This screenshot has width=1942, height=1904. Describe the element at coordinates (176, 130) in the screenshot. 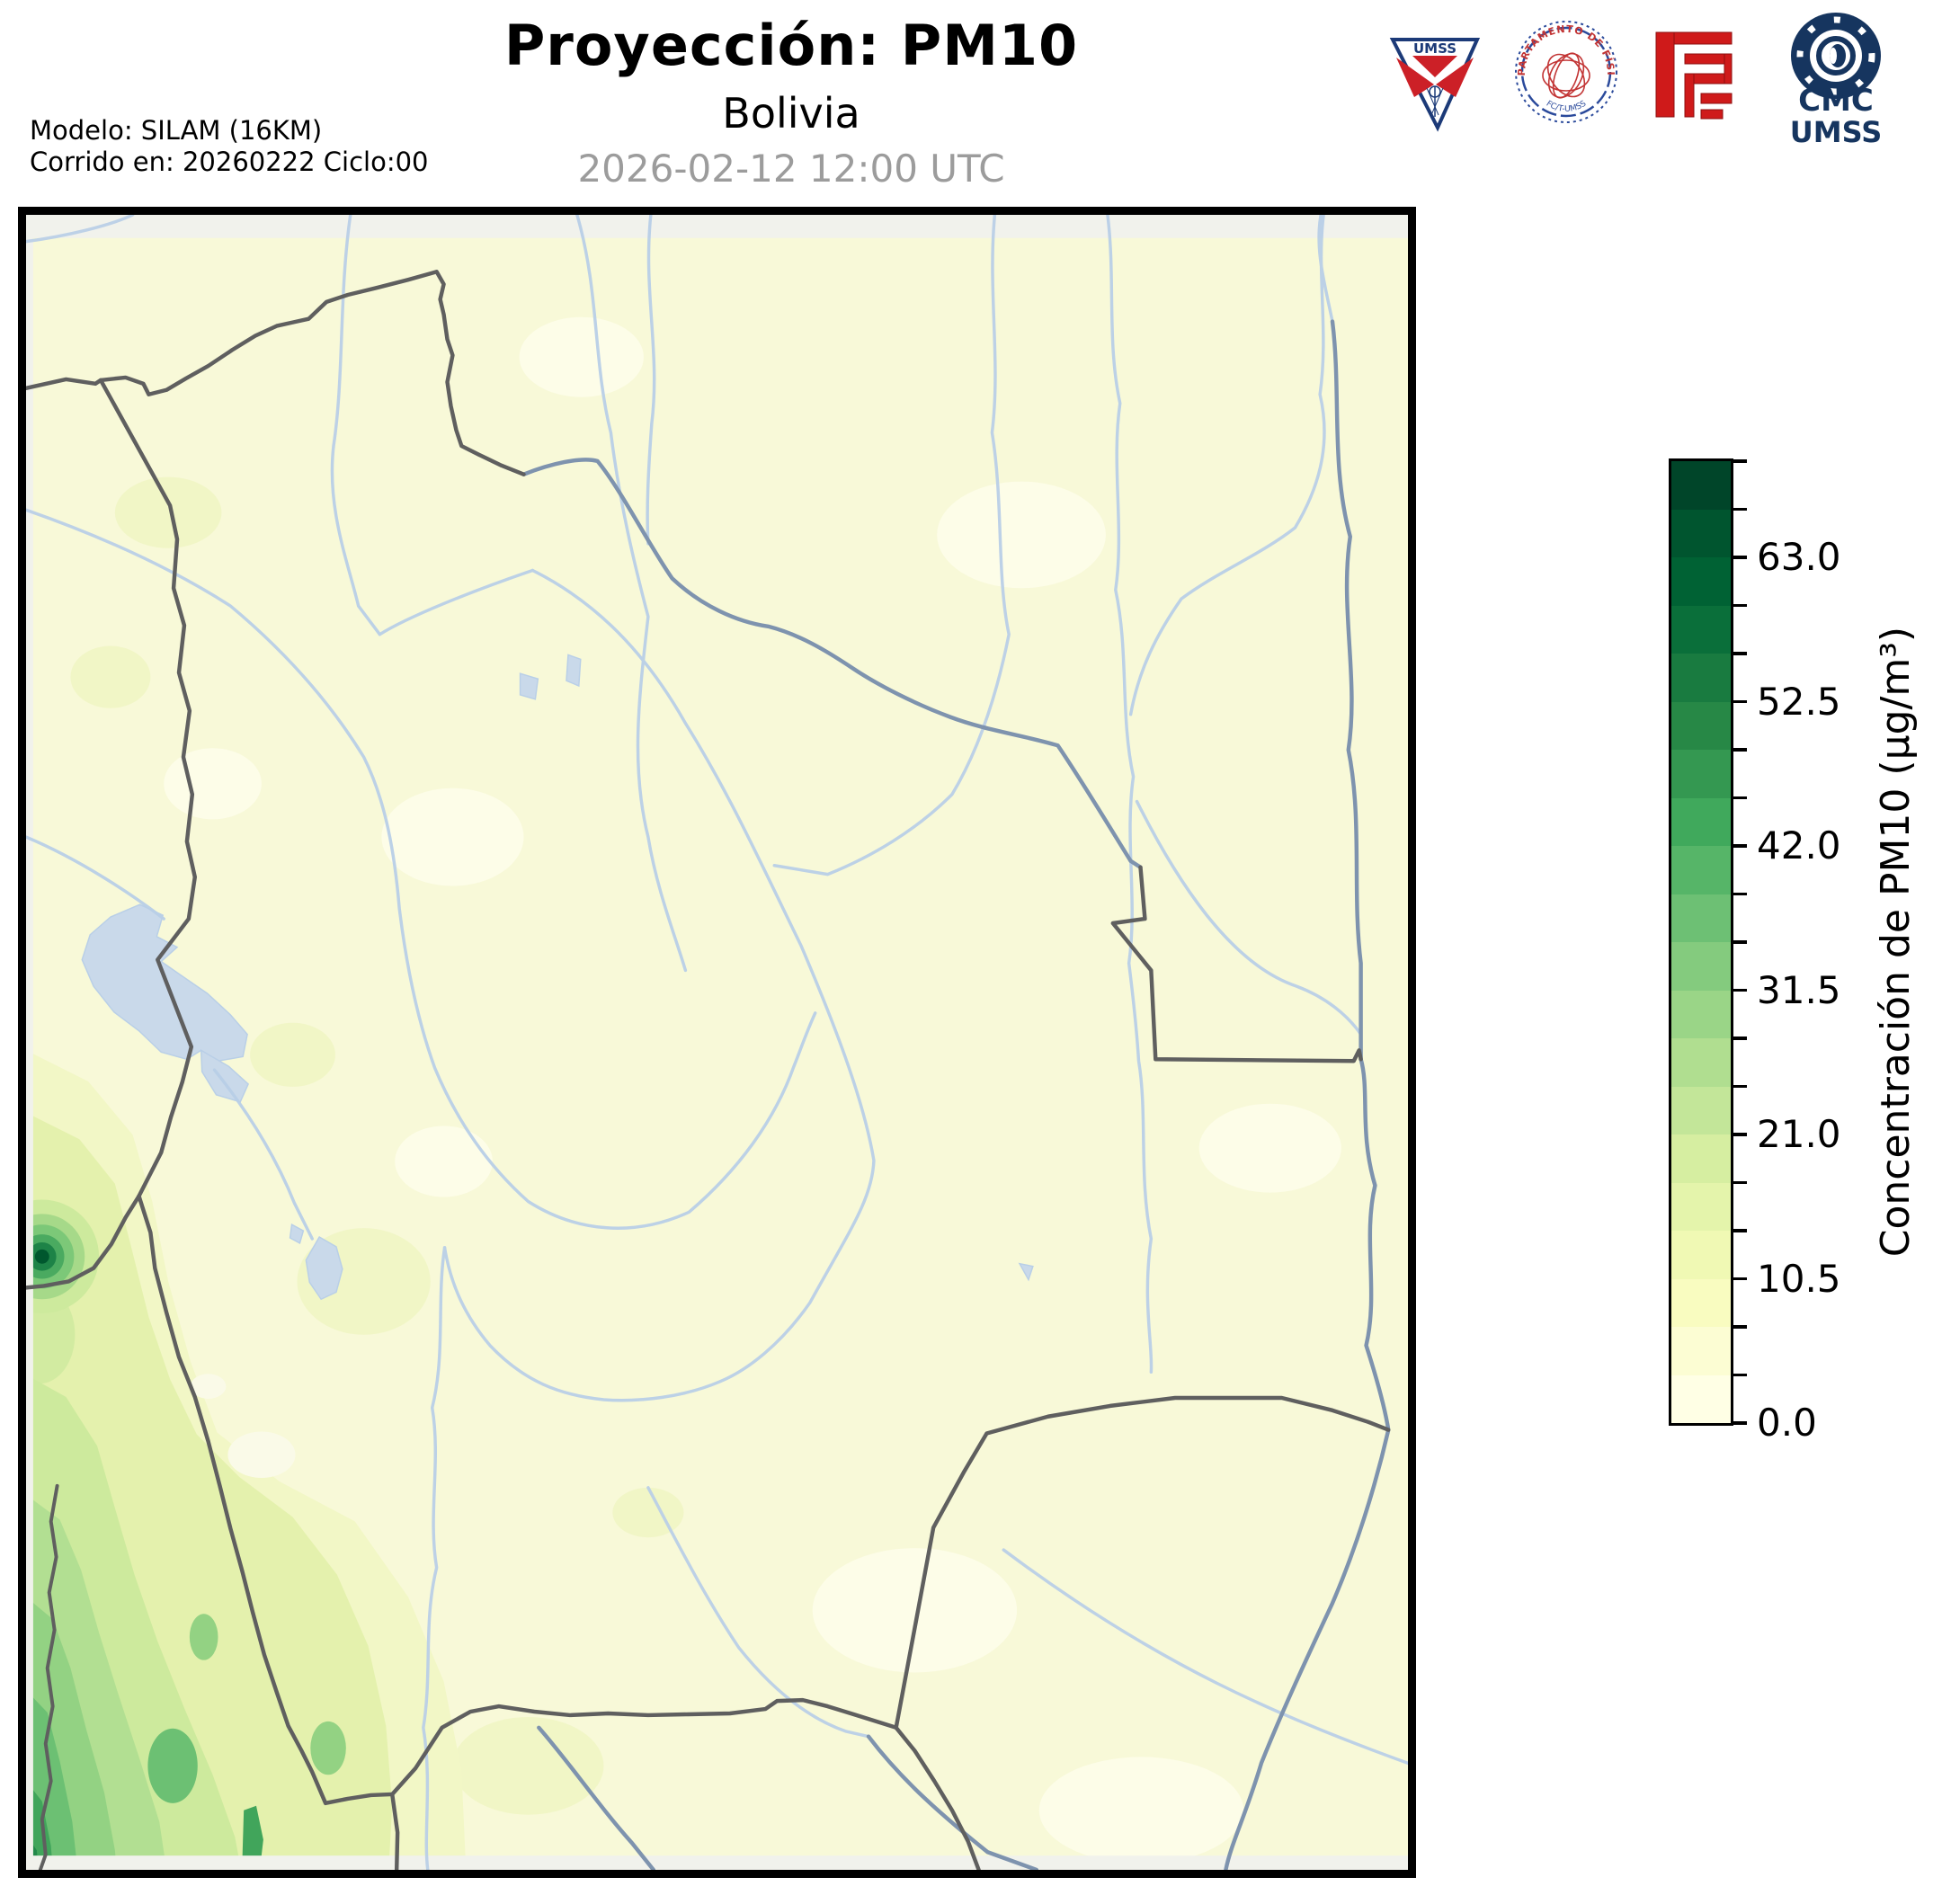

I see `model-name-line: Modelo: SILAM (16KM)` at that location.